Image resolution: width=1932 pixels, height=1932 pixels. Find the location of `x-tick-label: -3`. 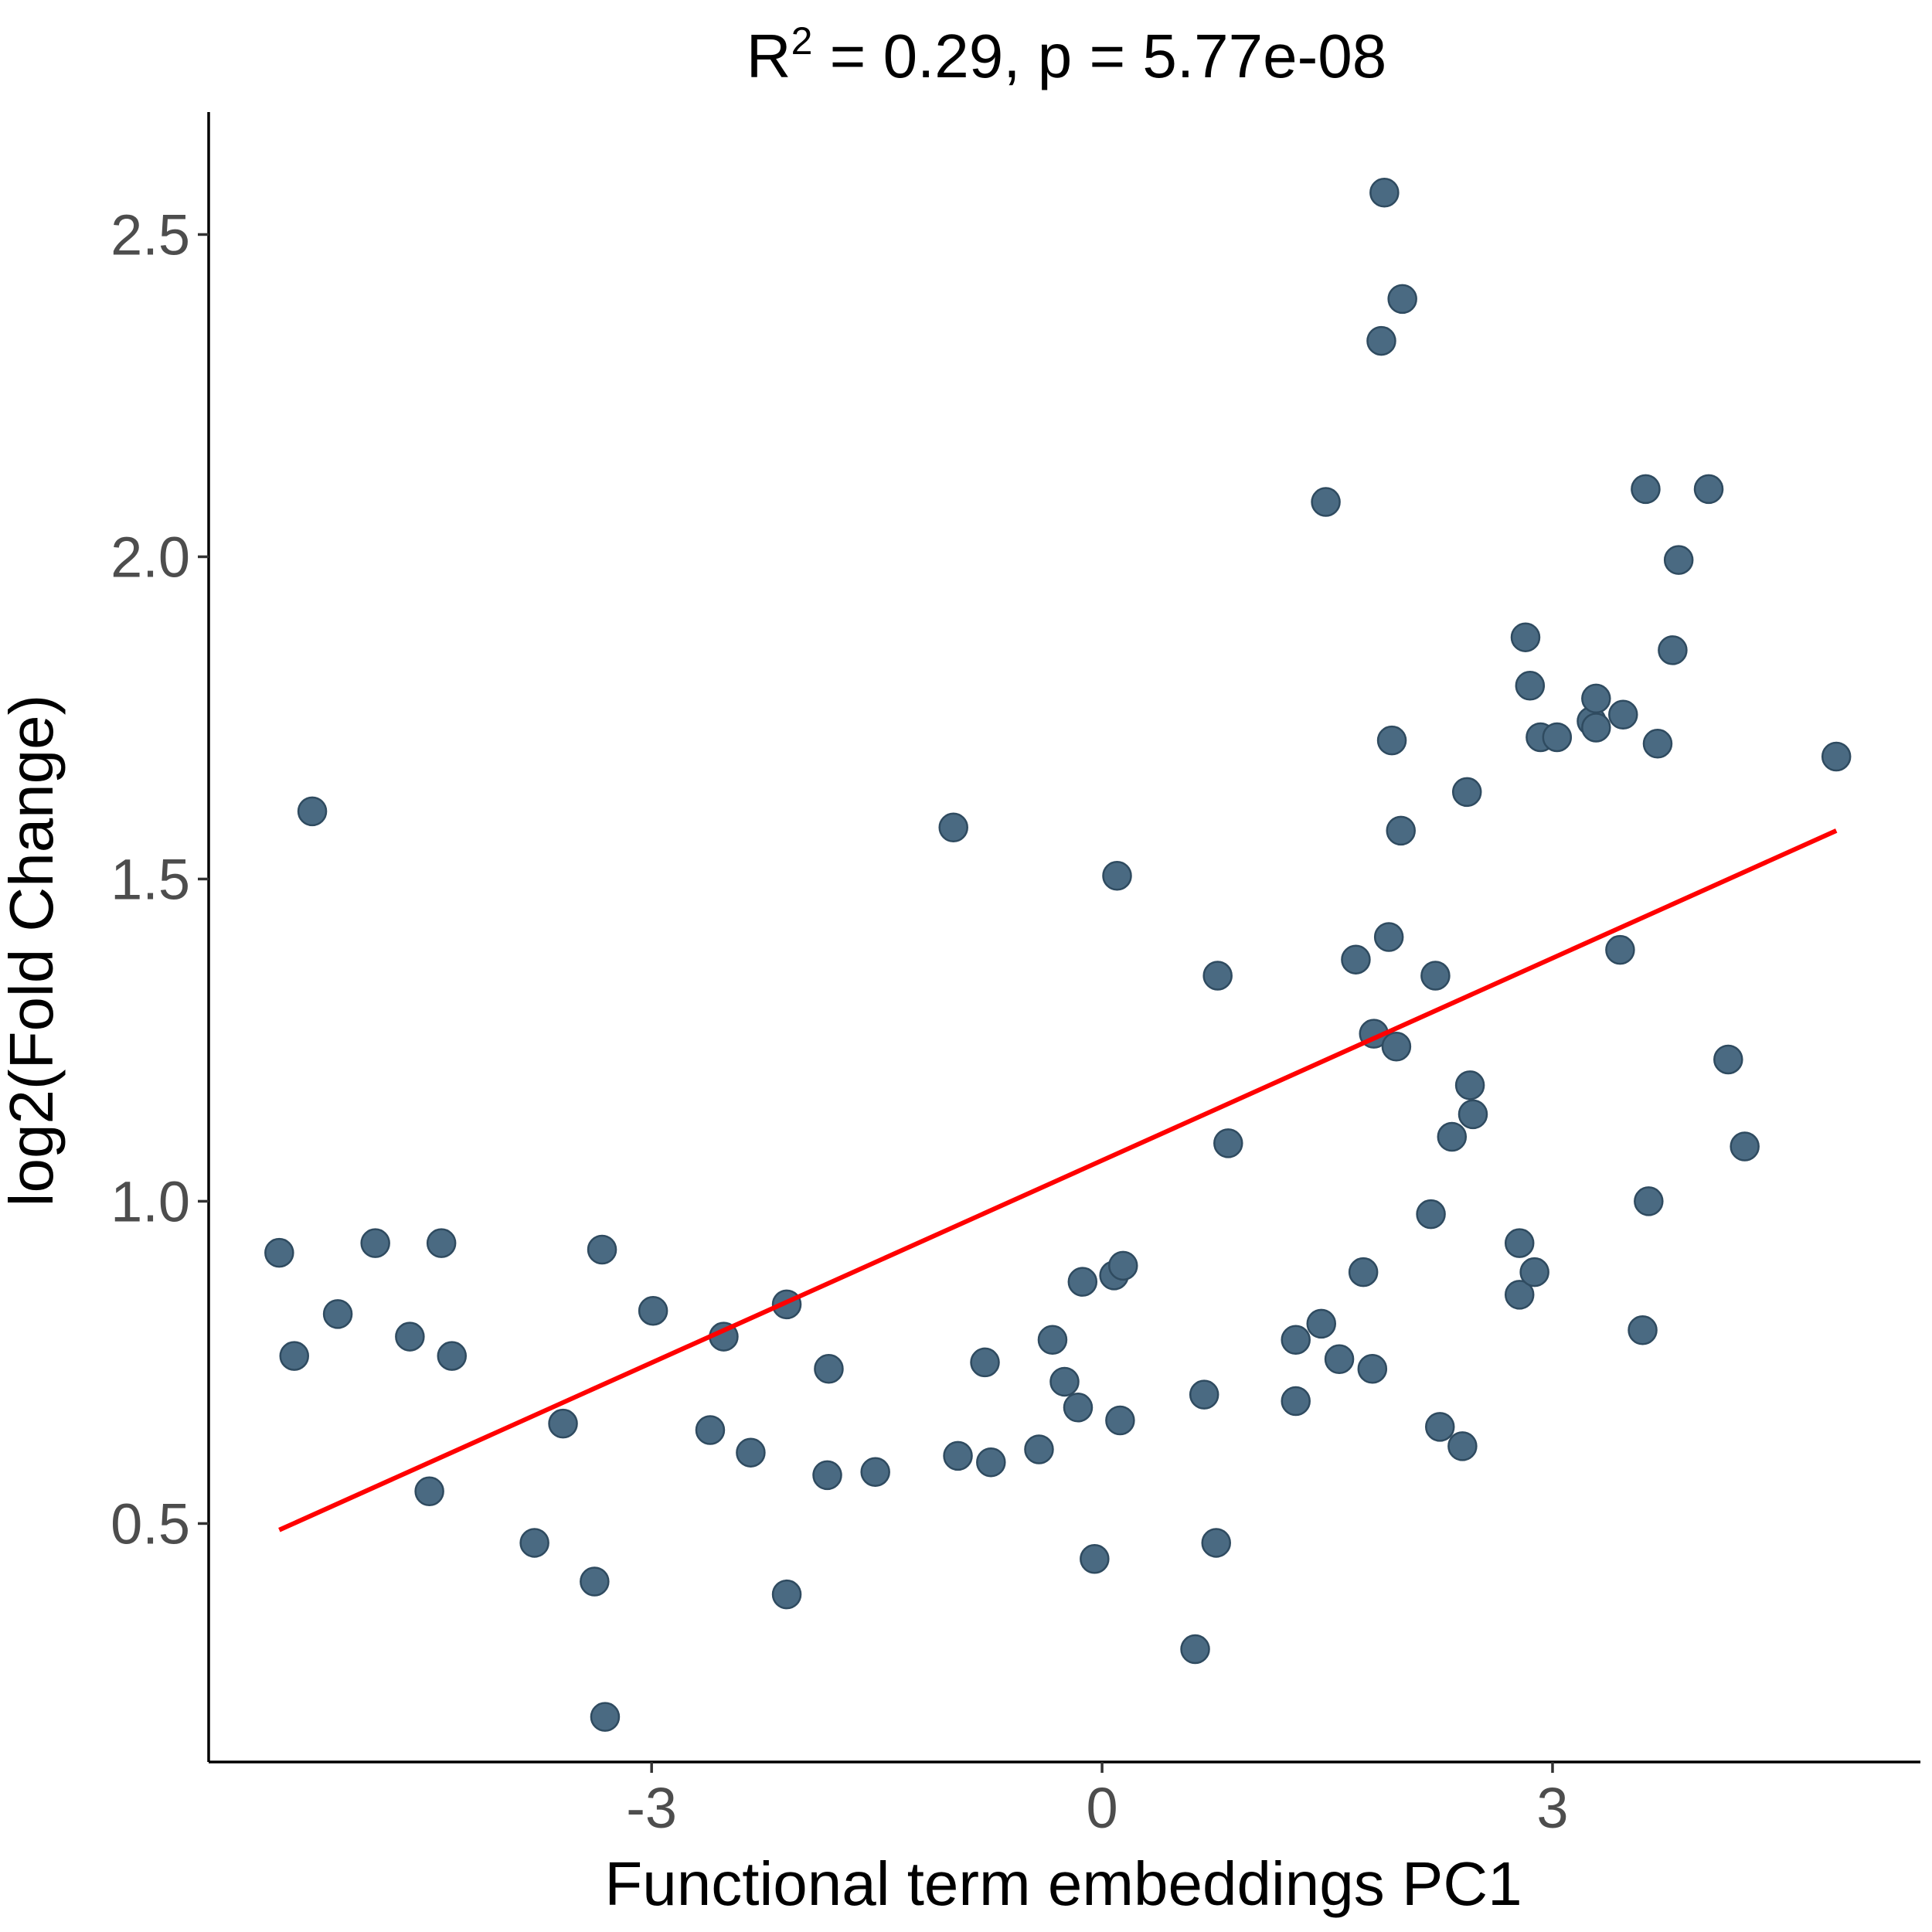

x-tick-label: -3 is located at coordinates (652, 1808).